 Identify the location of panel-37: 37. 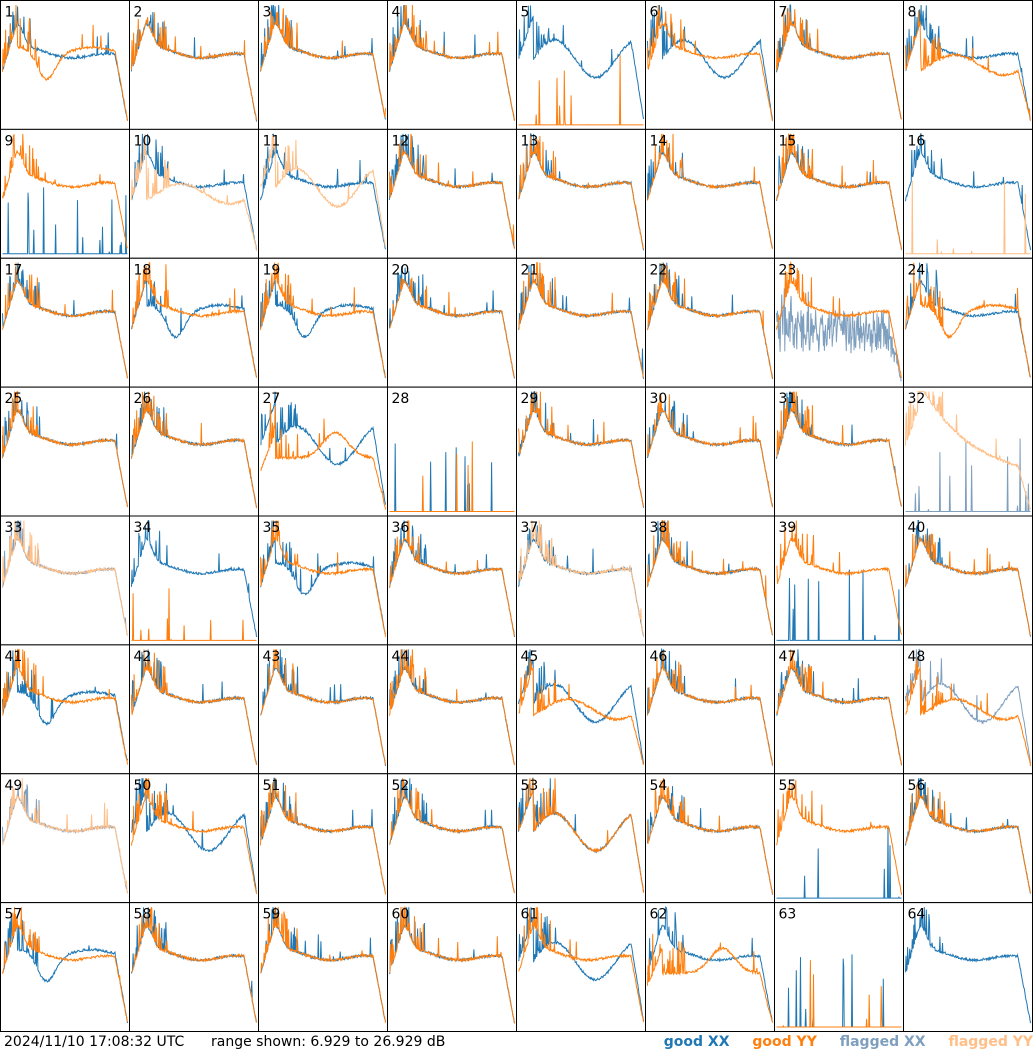
(581, 580).